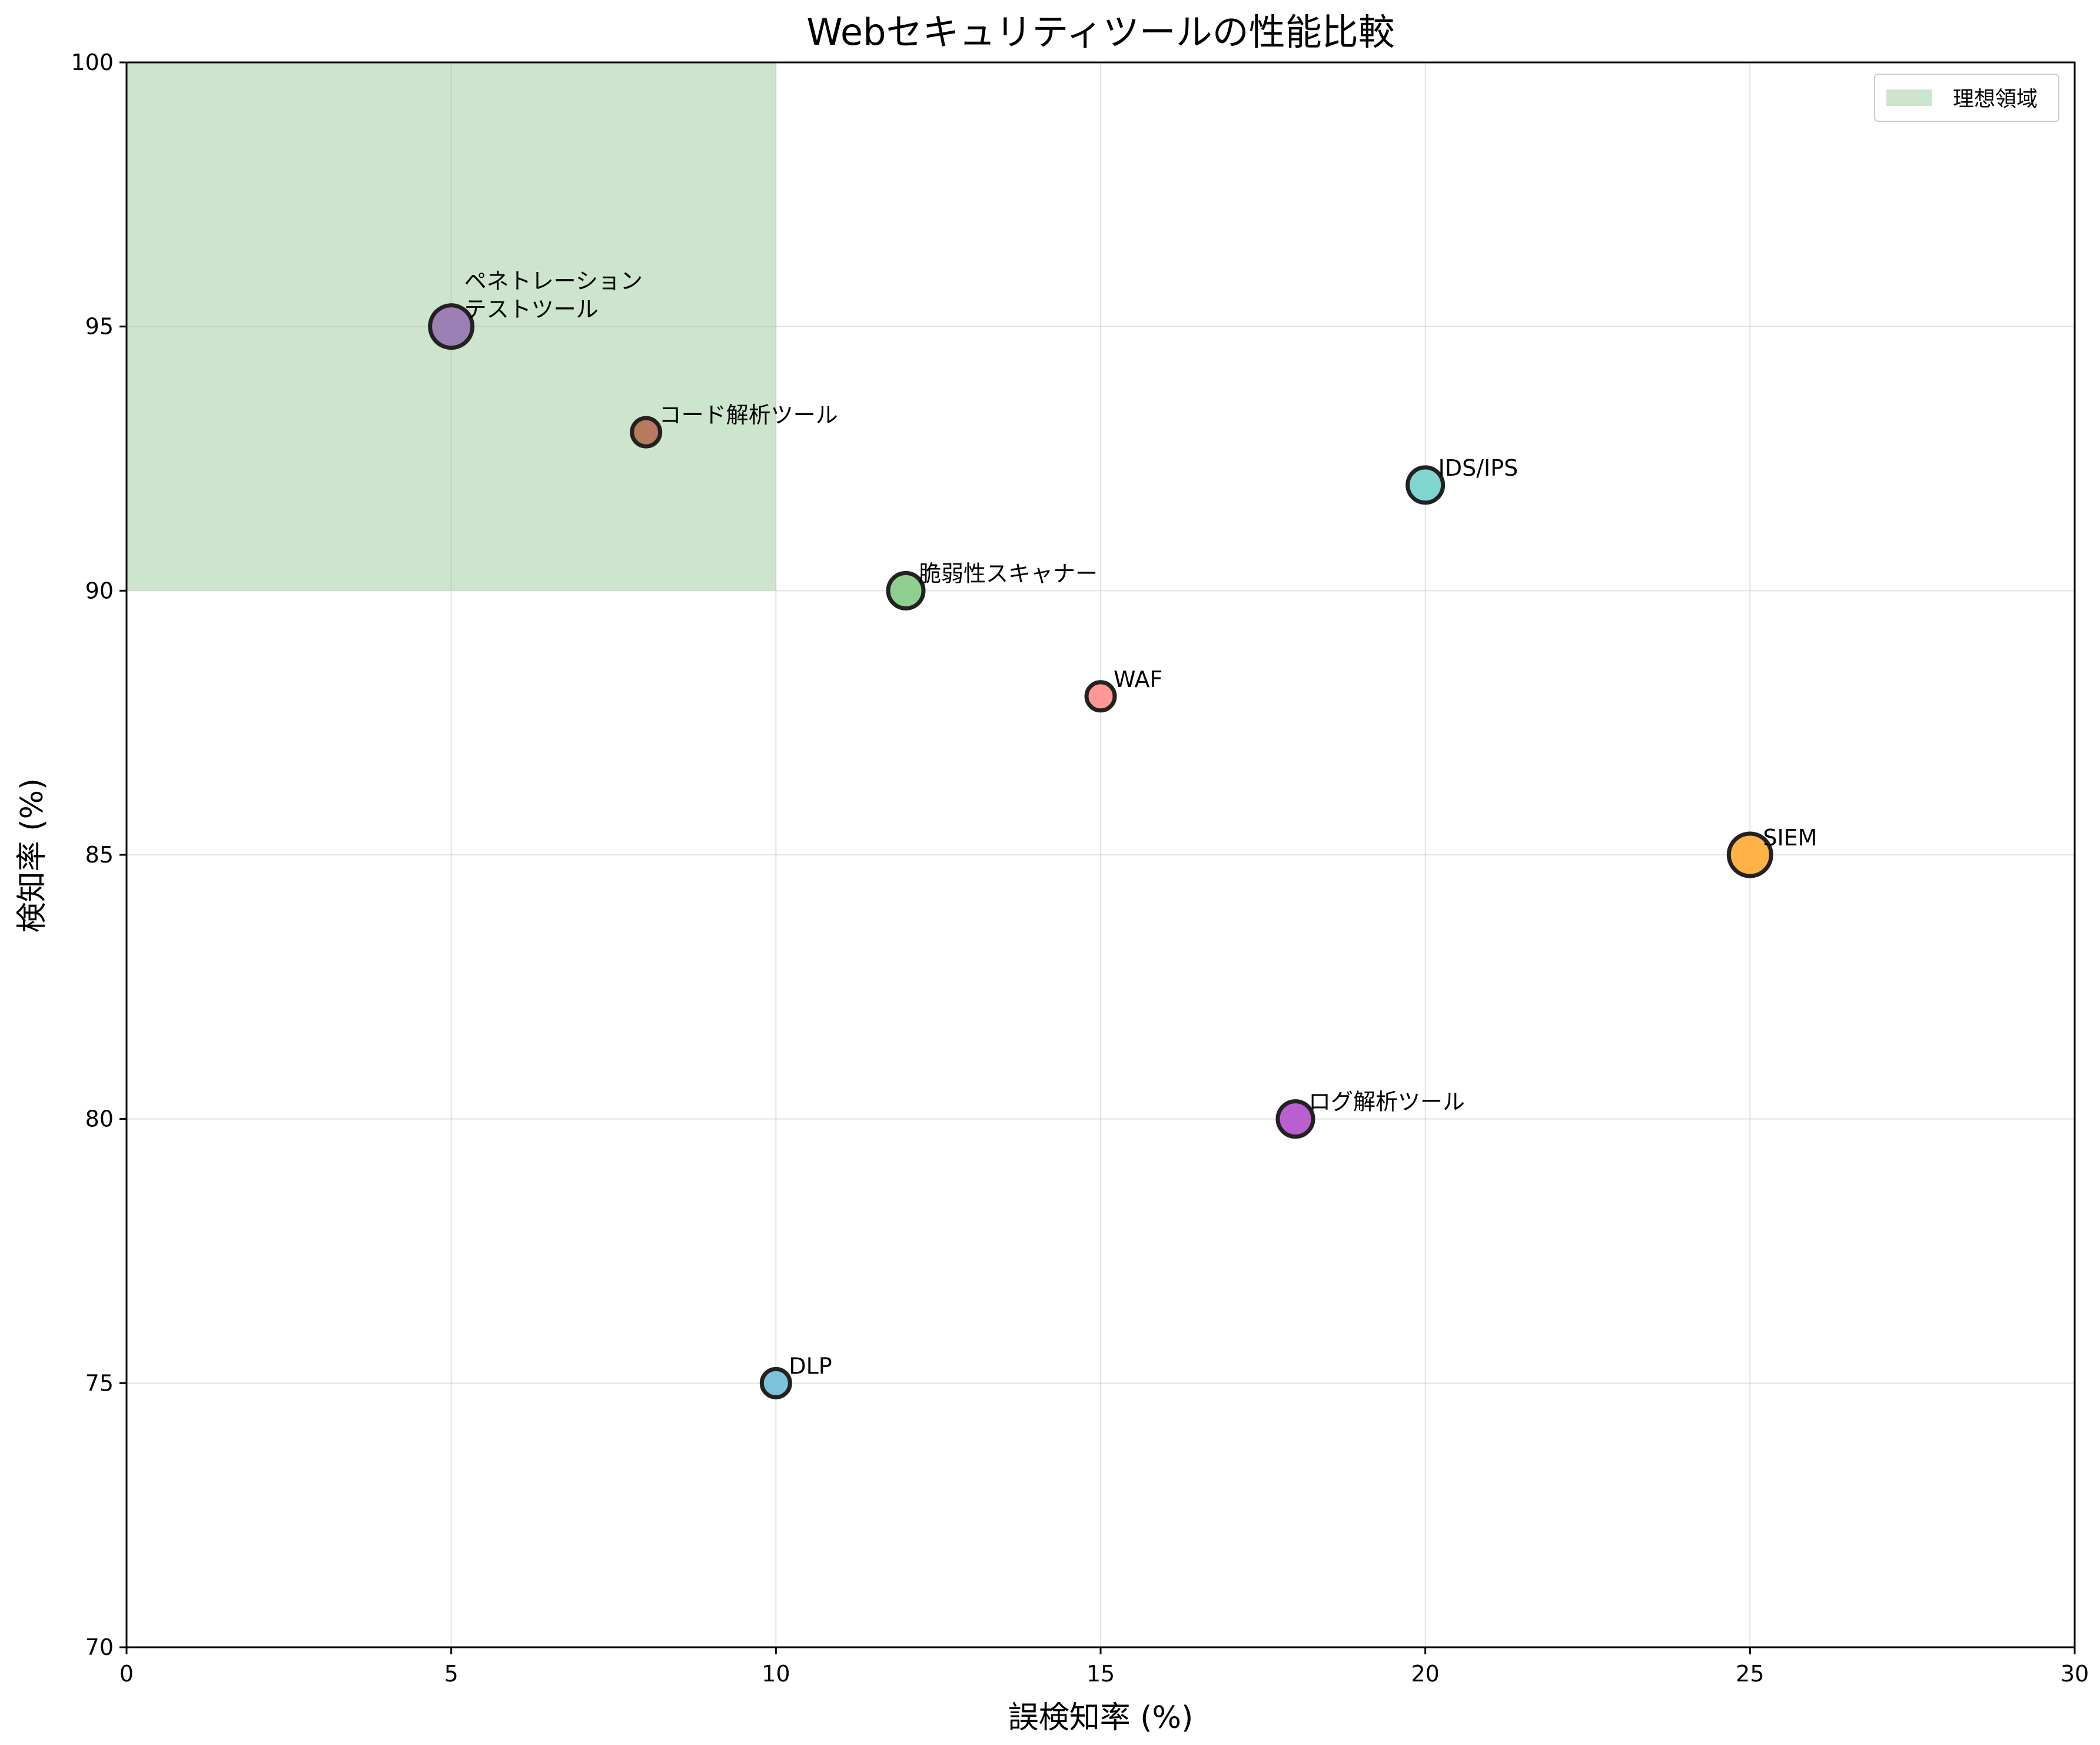 This screenshot has height=1745, width=2100. What do you see at coordinates (1909, 97) in the screenshot?
I see `legend-swatch` at bounding box center [1909, 97].